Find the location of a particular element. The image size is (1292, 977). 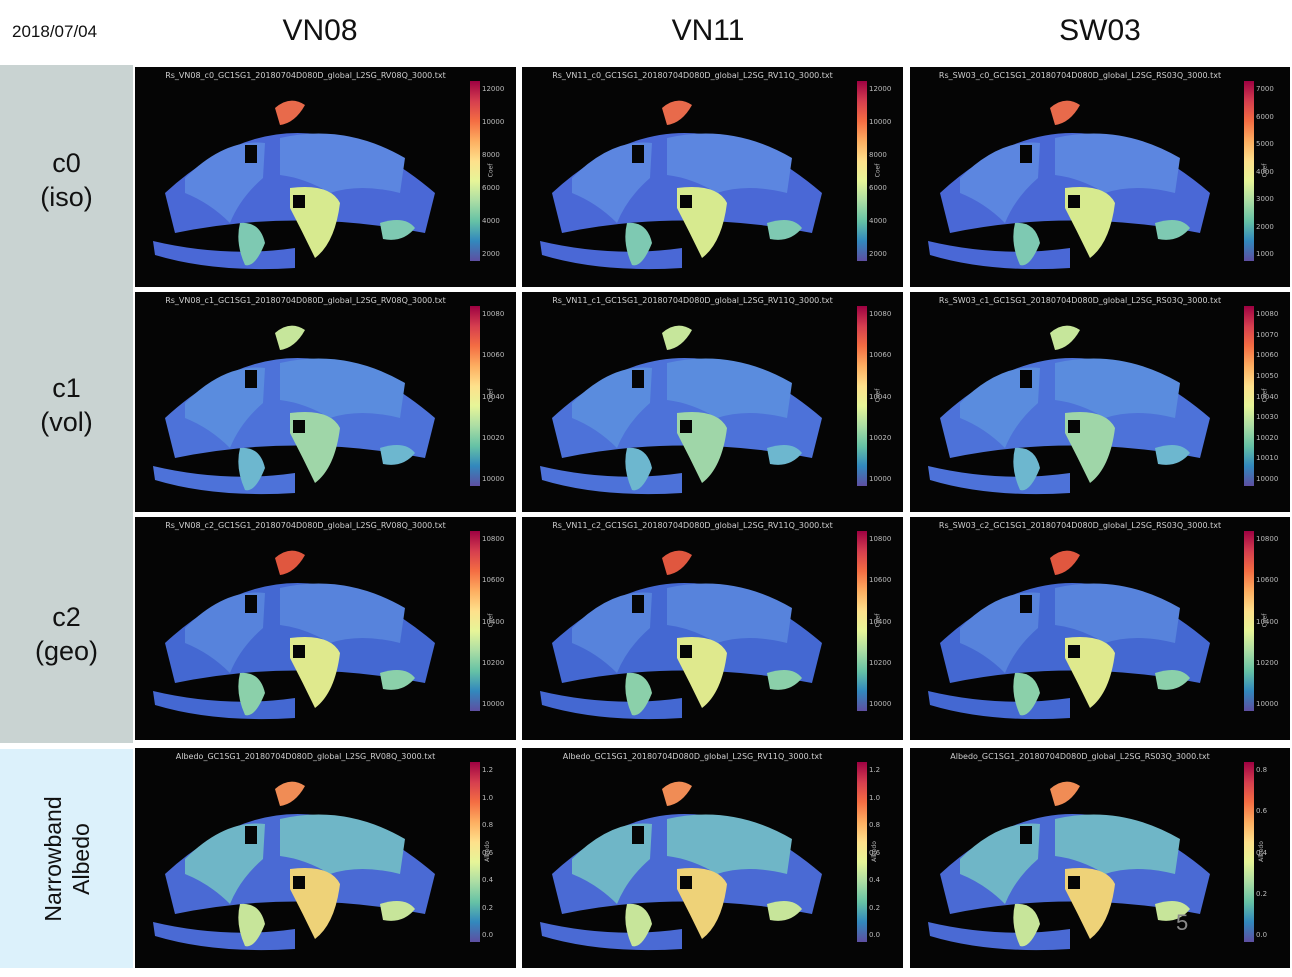

colorbar-tick-label: 8000 is located at coordinates (878, 155).